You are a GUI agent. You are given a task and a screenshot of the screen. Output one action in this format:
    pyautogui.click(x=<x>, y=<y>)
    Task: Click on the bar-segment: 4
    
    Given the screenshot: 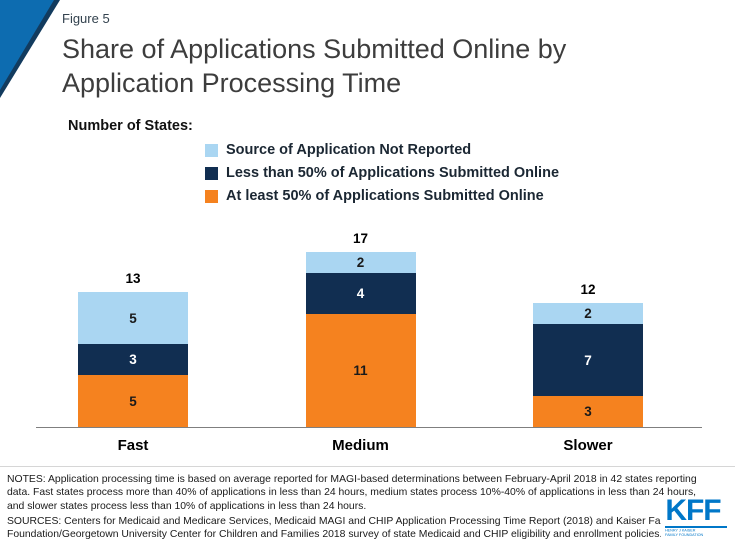 What is the action you would take?
    pyautogui.click(x=360, y=294)
    